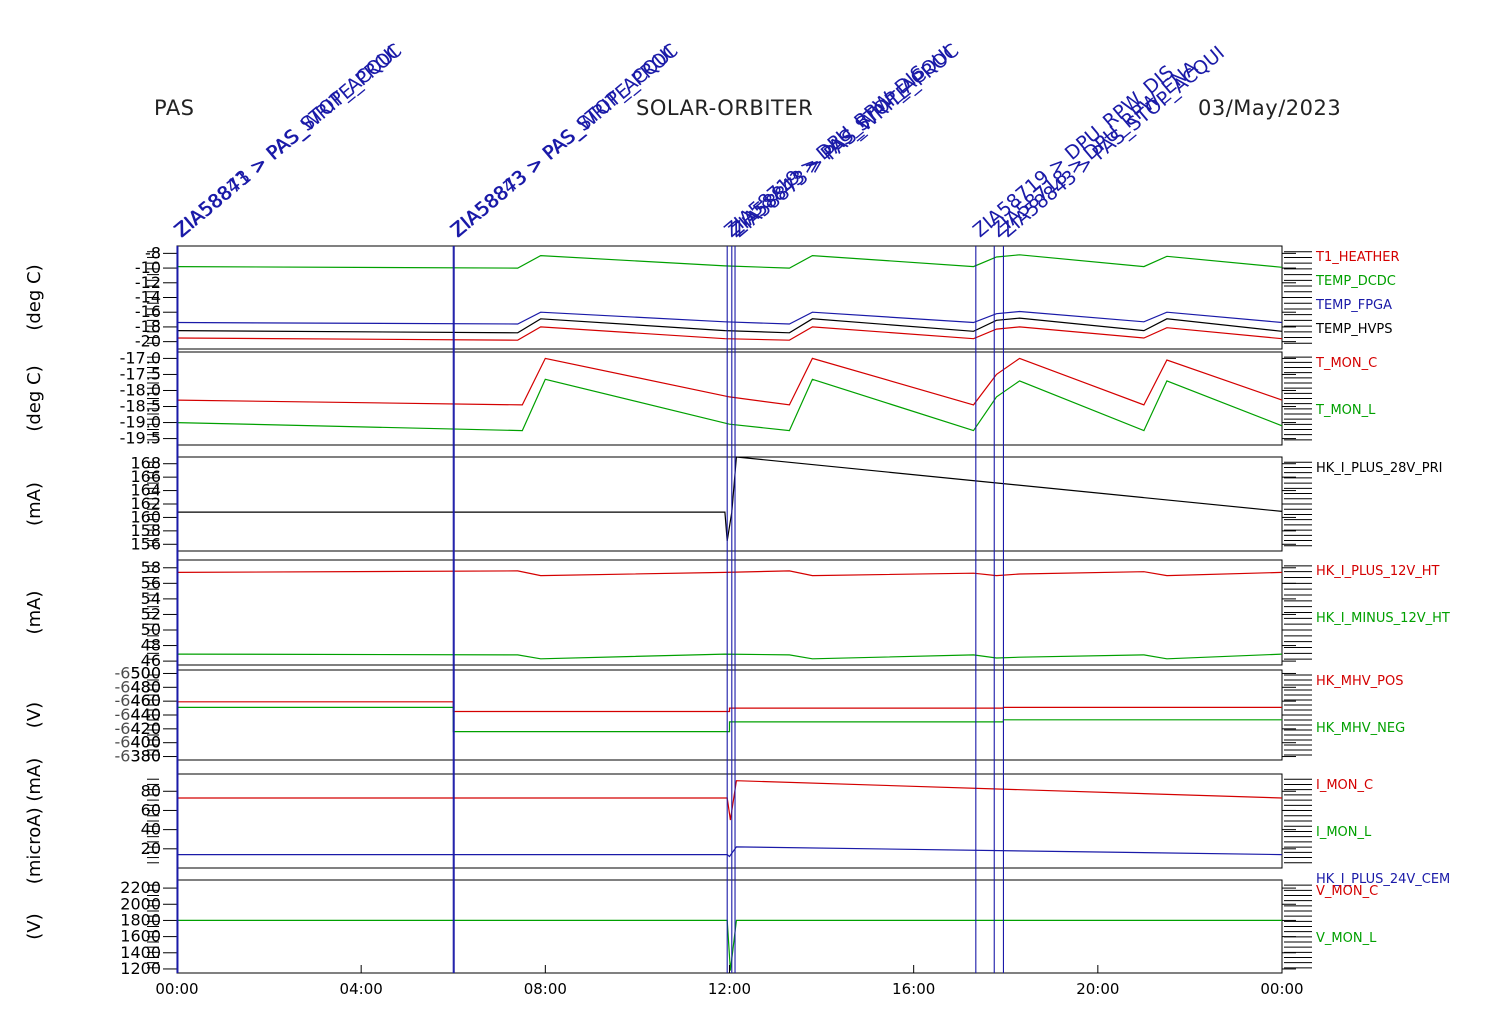 This screenshot has width=1512, height=1020. What do you see at coordinates (174, 108) in the screenshot?
I see `instrument-label: PAS` at bounding box center [174, 108].